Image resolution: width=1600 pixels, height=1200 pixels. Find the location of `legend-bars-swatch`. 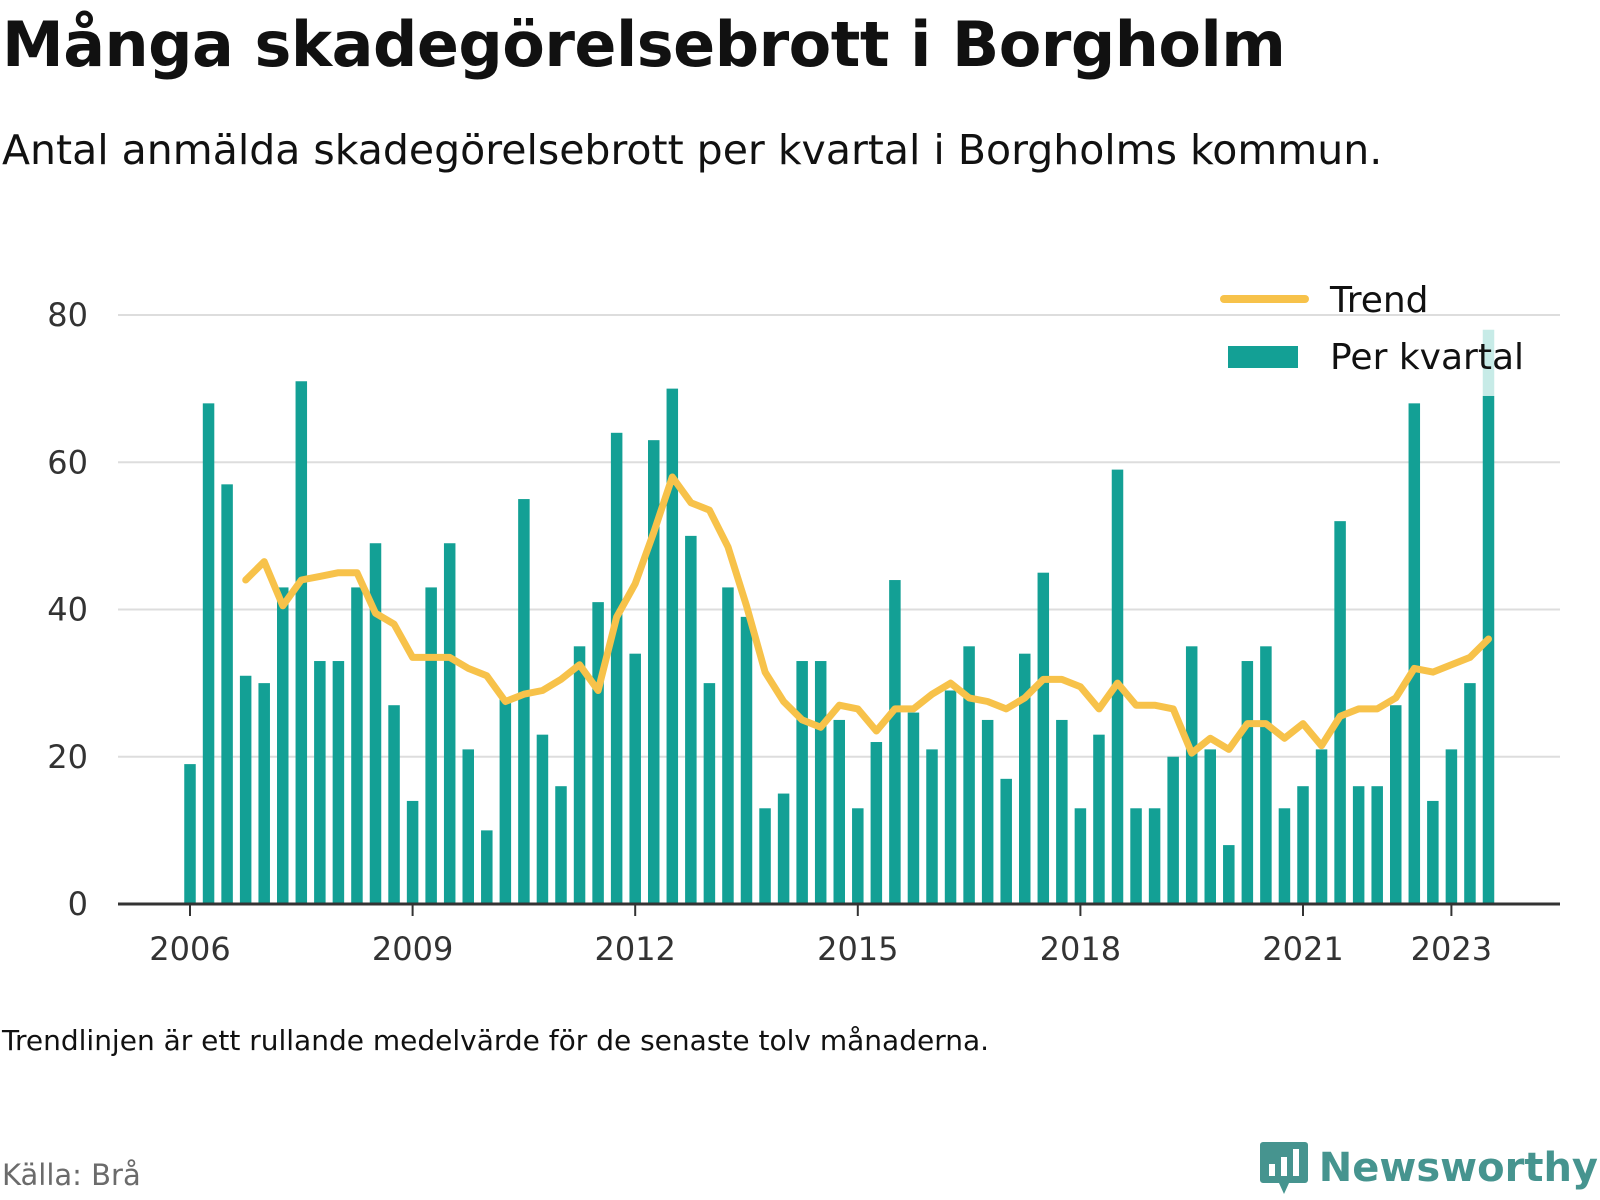

legend-bars-swatch is located at coordinates (1263, 357).